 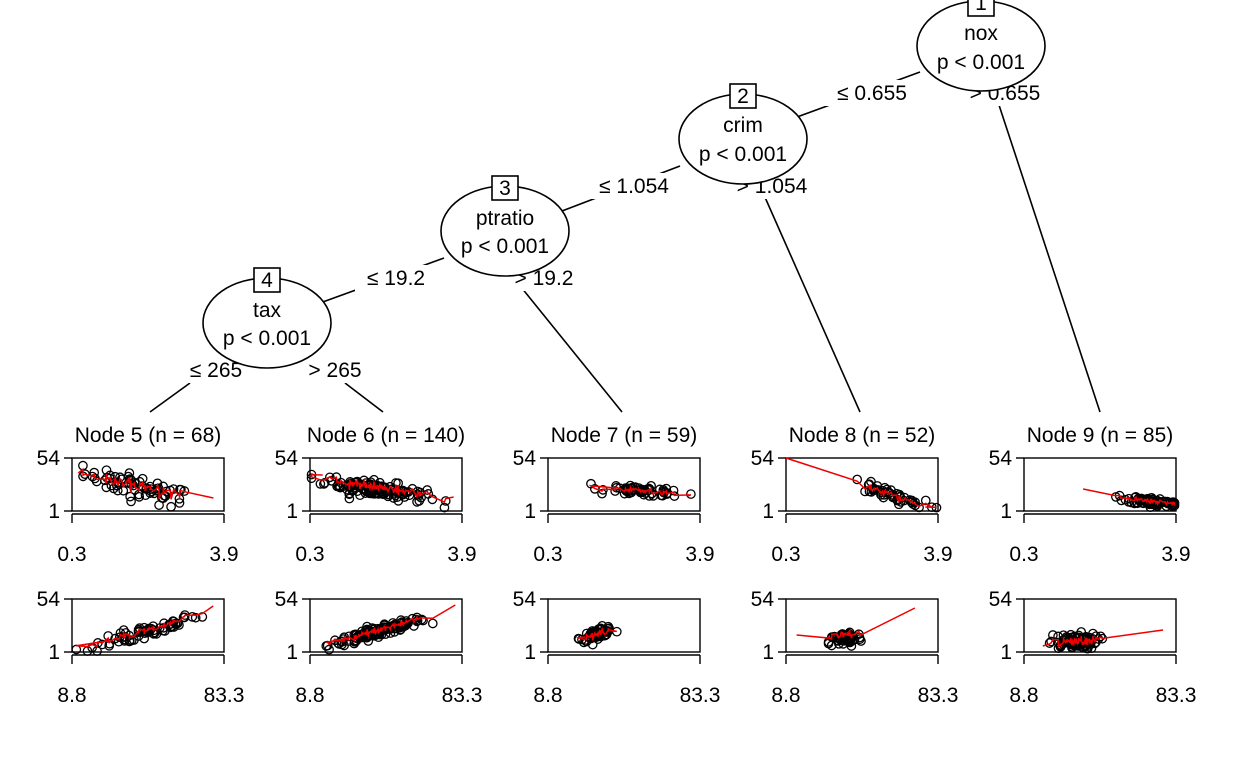 I want to click on edge-label-4-gt: > 265, so click(x=334, y=370).